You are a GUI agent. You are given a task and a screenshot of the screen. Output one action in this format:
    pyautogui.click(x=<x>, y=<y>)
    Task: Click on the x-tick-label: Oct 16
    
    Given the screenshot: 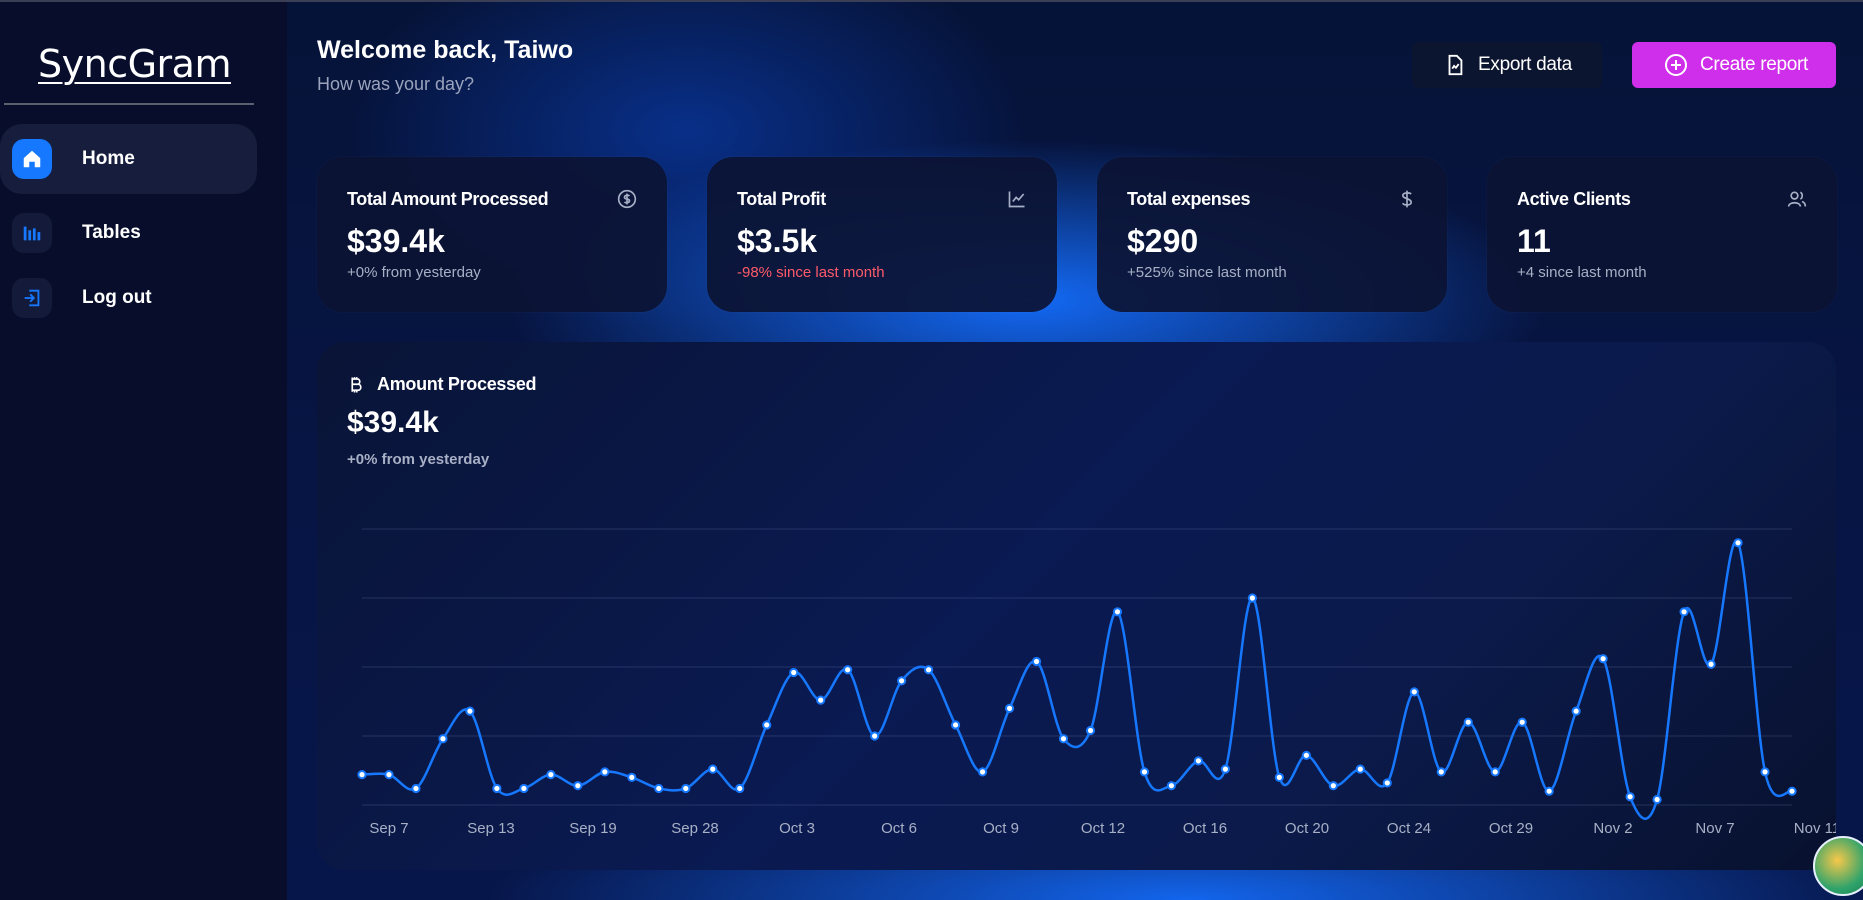 What is the action you would take?
    pyautogui.click(x=1205, y=828)
    